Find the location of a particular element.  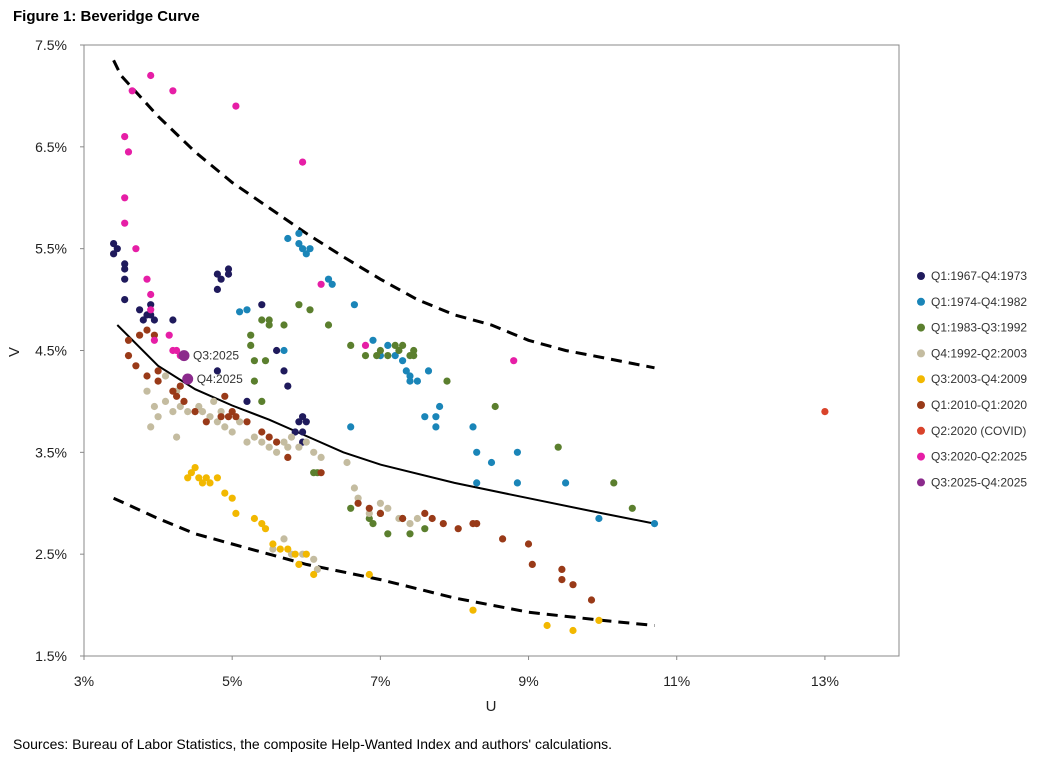

y-tick-label: 3.5% is located at coordinates (51, 452).